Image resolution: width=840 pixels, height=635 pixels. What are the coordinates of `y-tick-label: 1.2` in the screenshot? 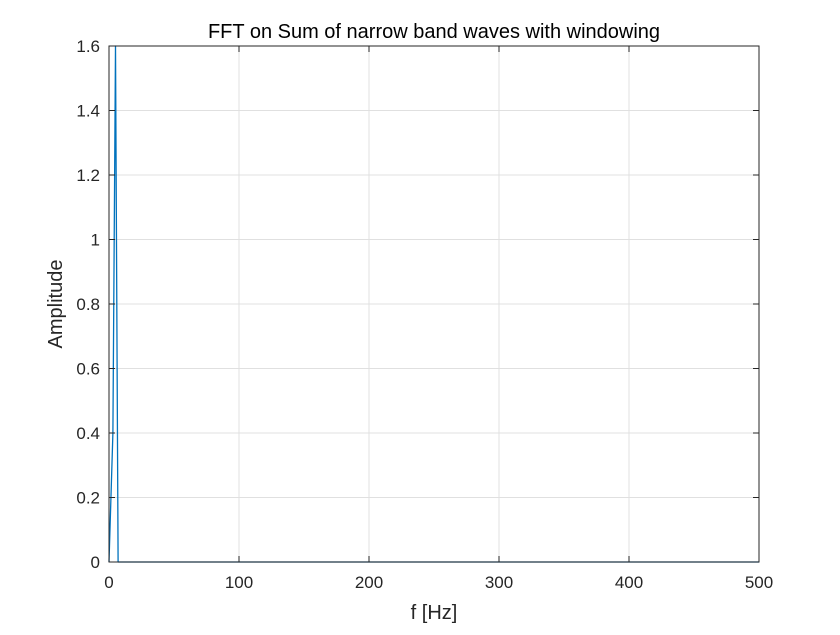 It's located at (88, 175).